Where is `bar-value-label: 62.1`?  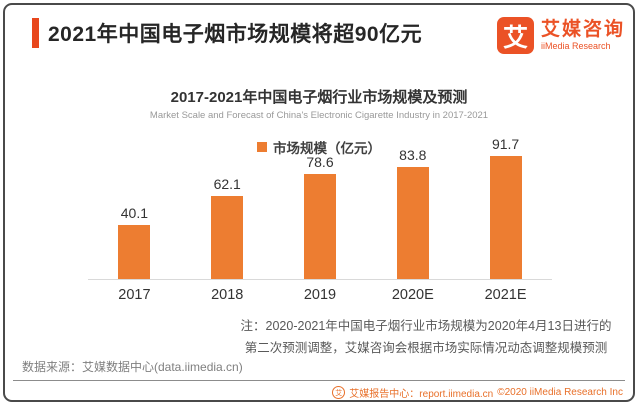 bar-value-label: 62.1 is located at coordinates (227, 184).